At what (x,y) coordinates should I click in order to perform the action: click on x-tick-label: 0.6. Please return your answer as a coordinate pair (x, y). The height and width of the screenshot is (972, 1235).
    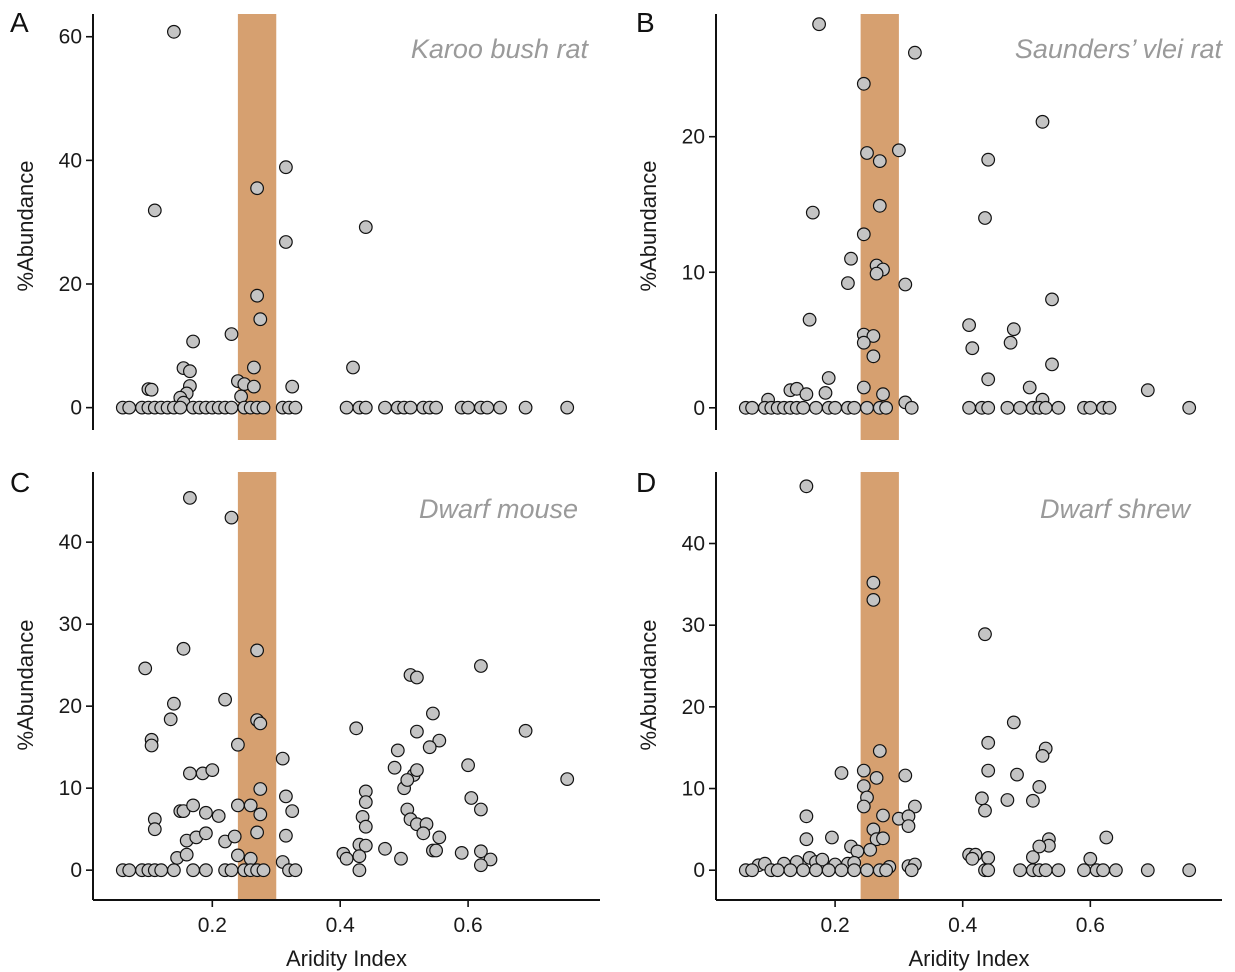
    Looking at the image, I should click on (1090, 925).